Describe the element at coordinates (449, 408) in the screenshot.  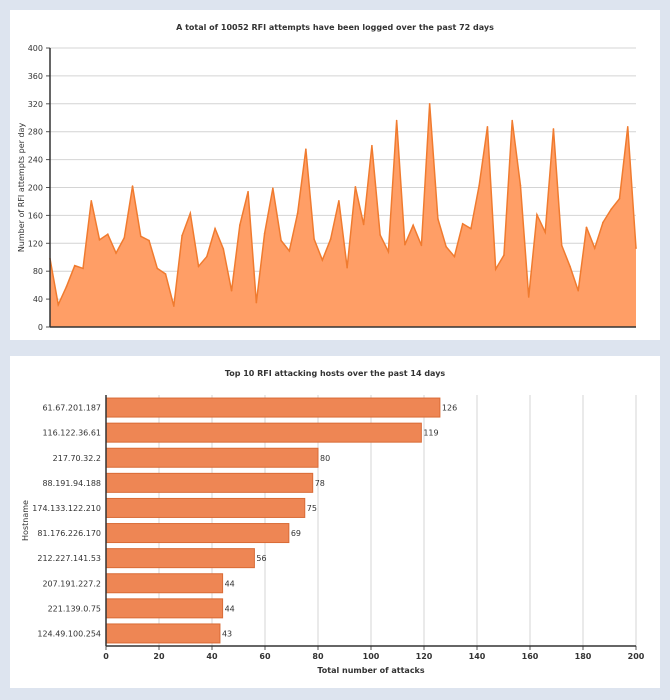
I see `data-label: 126` at that location.